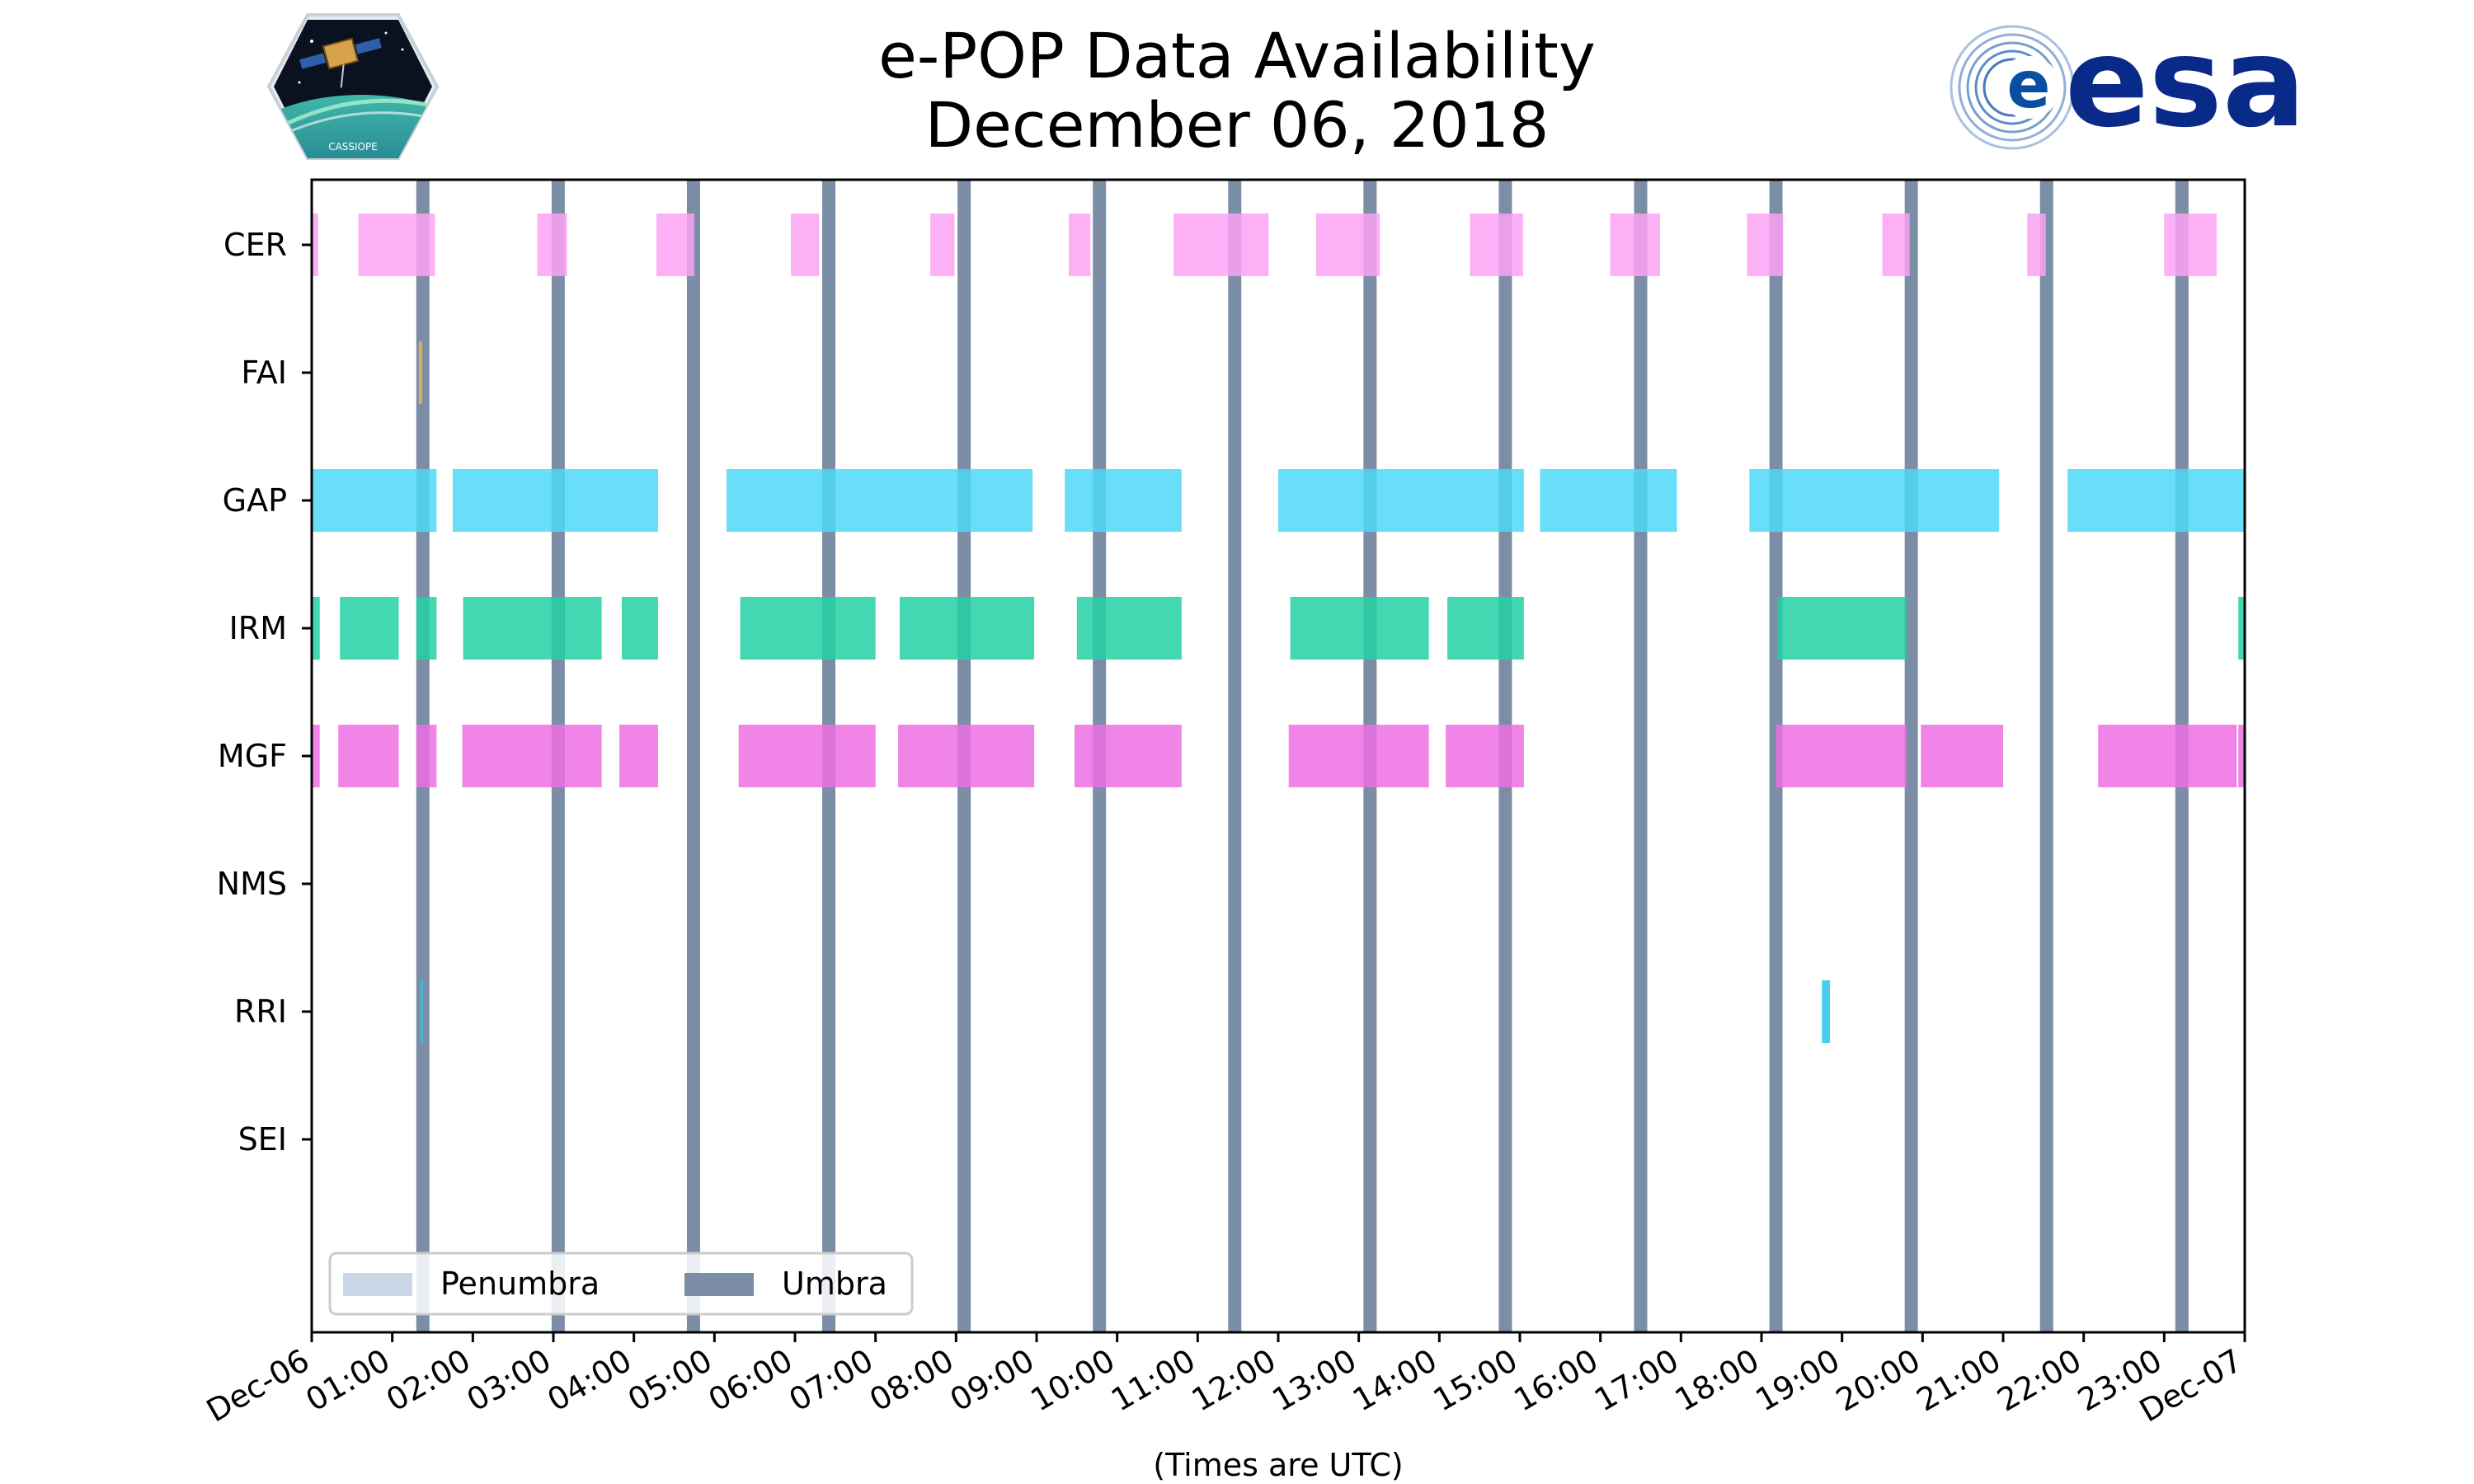 Image resolution: width=2474 pixels, height=1484 pixels. Describe the element at coordinates (1555, 1380) in the screenshot. I see `x-tick-label-16: 16:00` at that location.